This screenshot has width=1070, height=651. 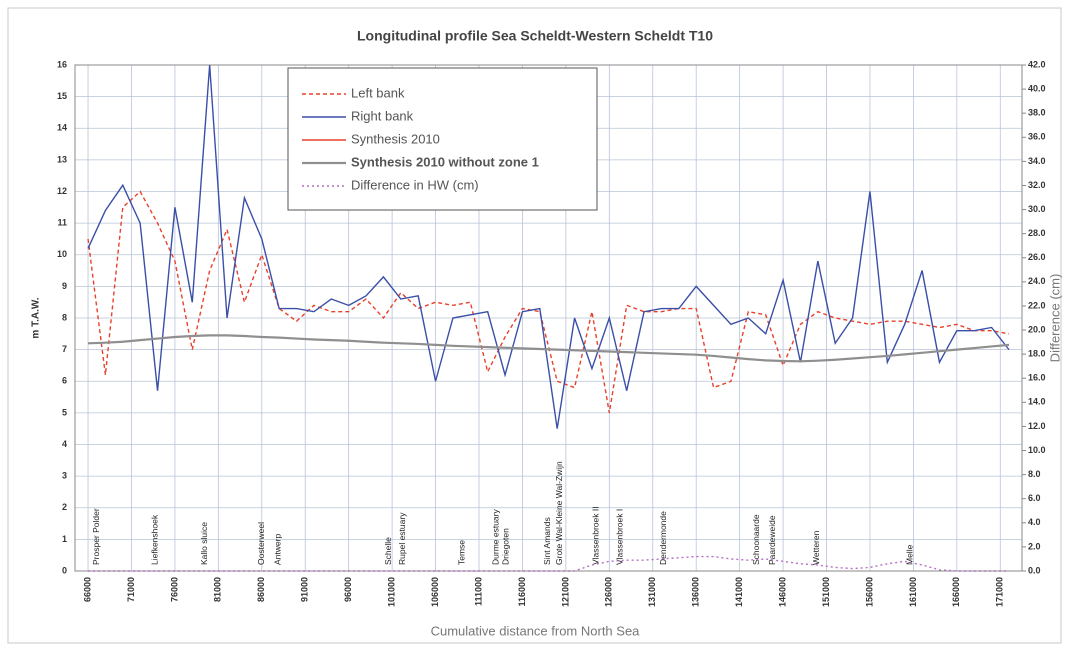 I want to click on x-axis-label: Cumulative distance from North Sea, so click(x=536, y=630).